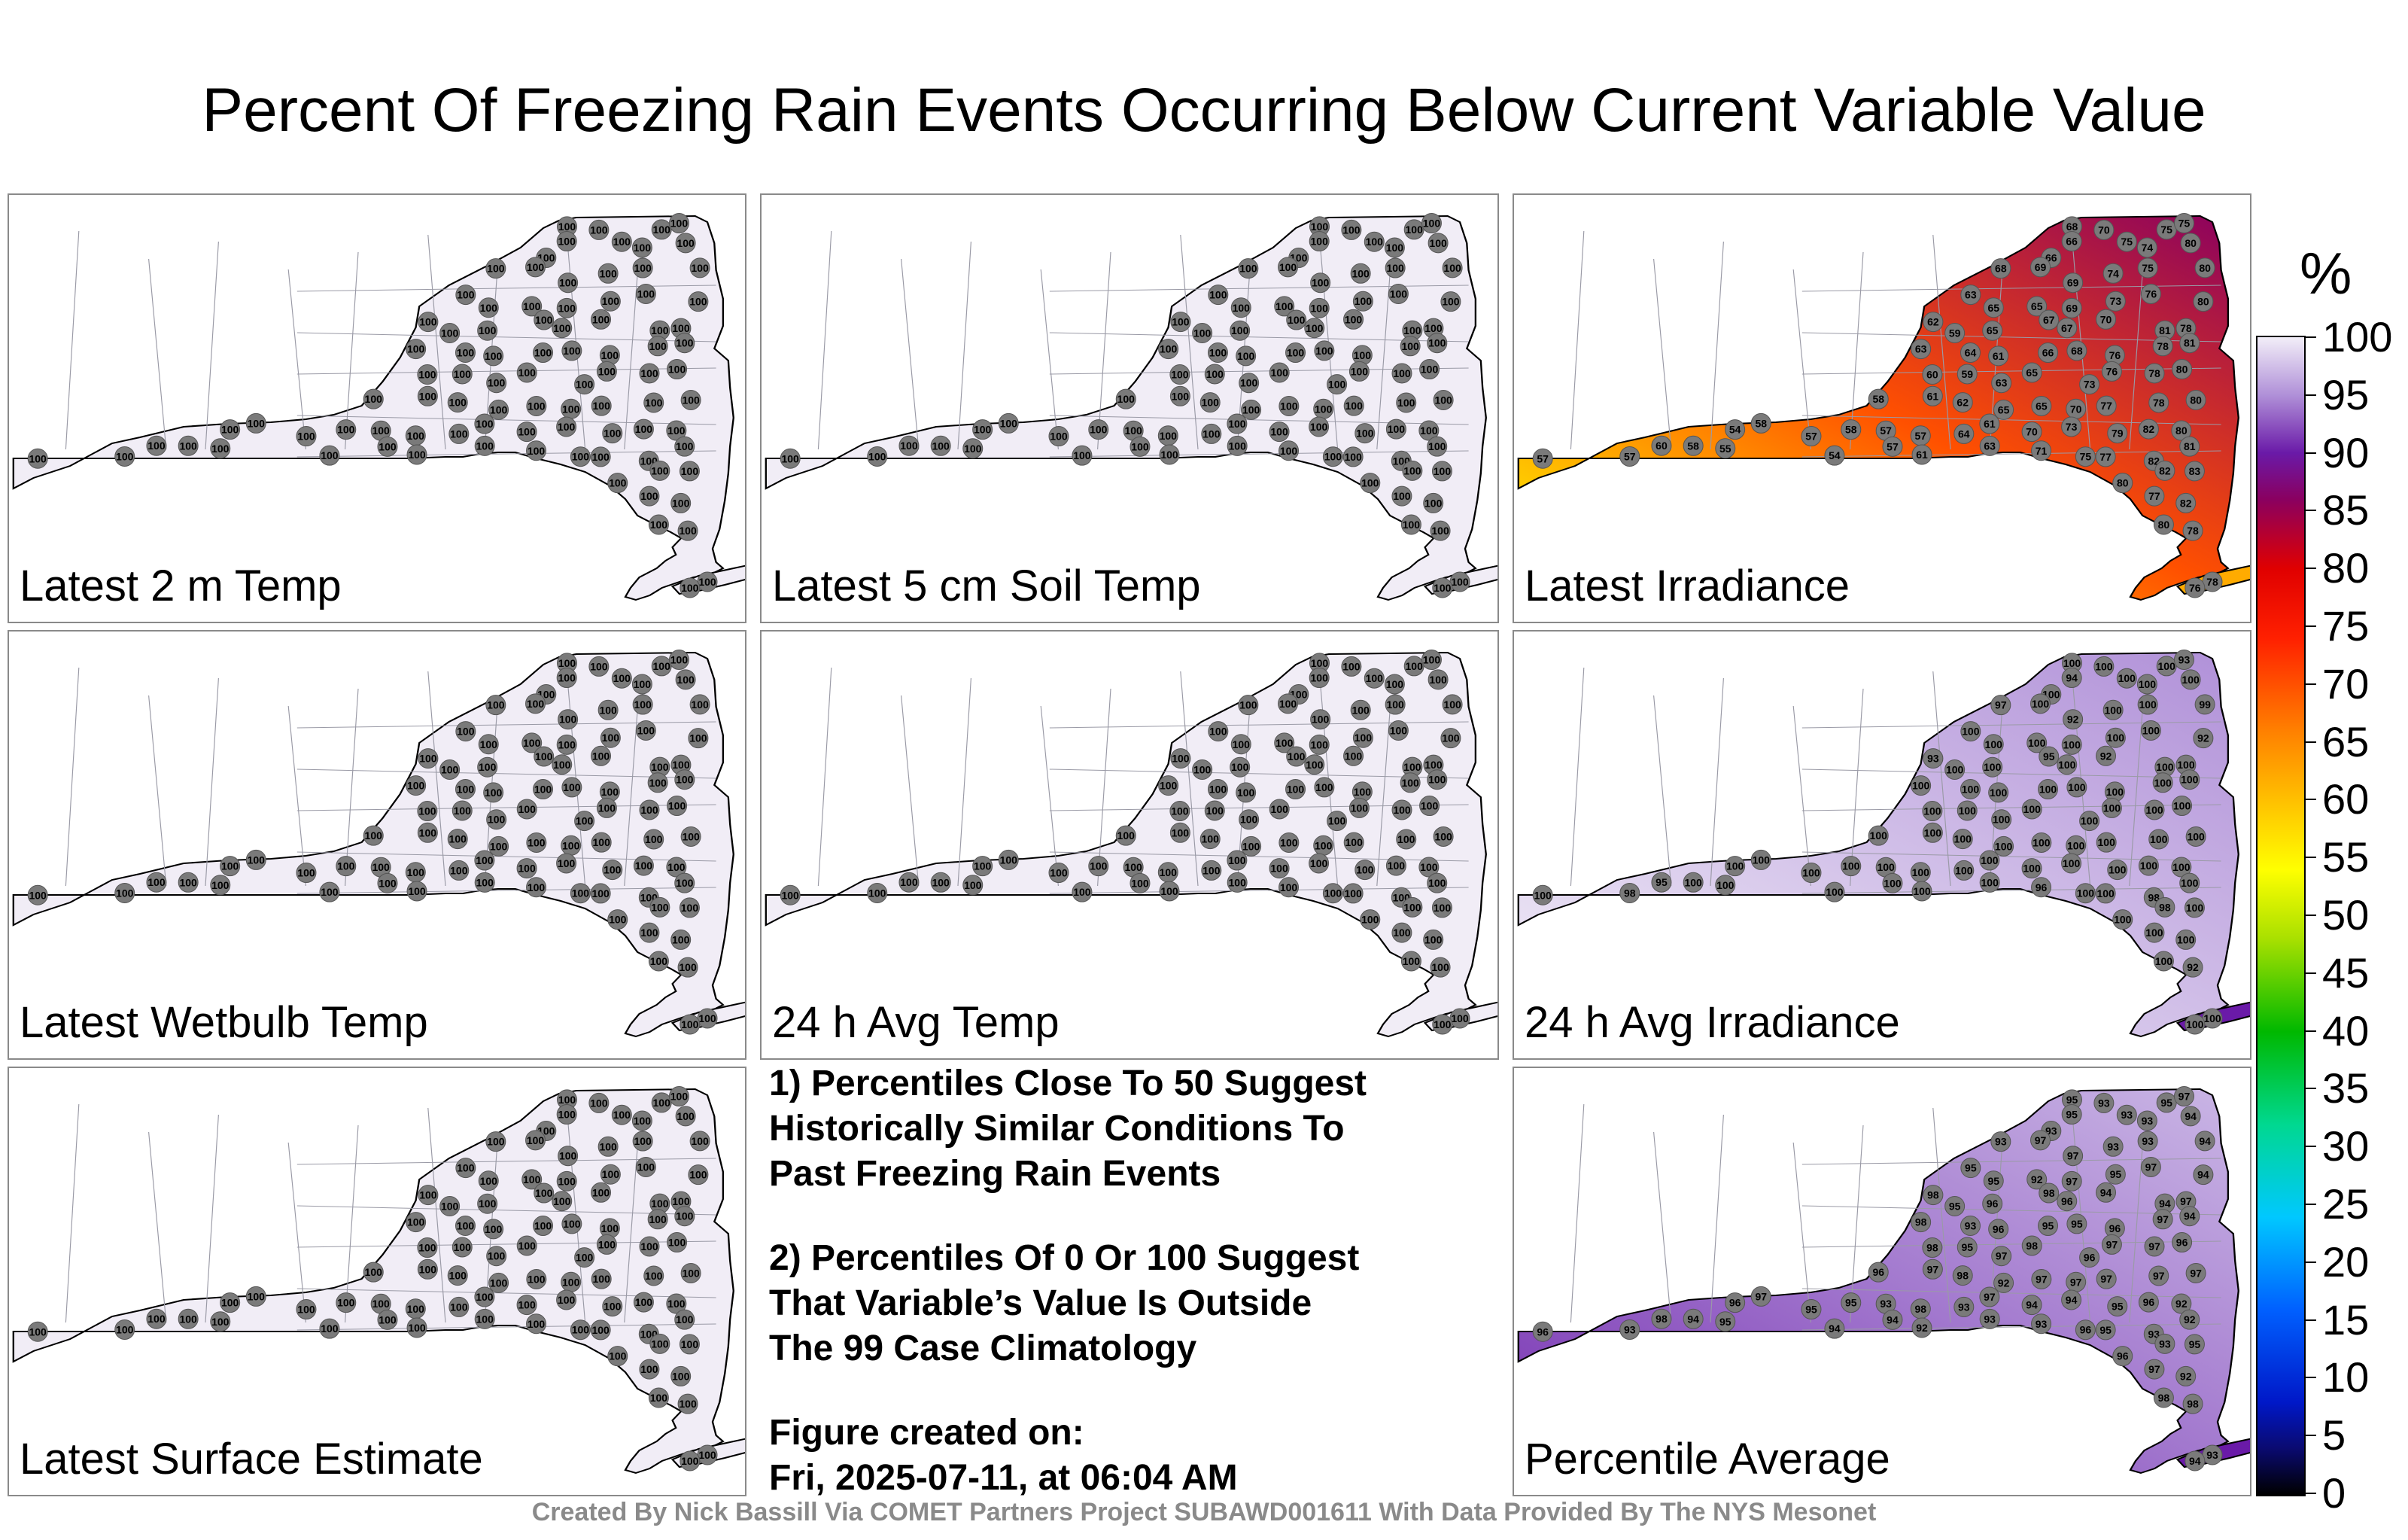 This screenshot has width=2408, height=1540. Describe the element at coordinates (1851, 1303) in the screenshot. I see `station-value: 95` at that location.